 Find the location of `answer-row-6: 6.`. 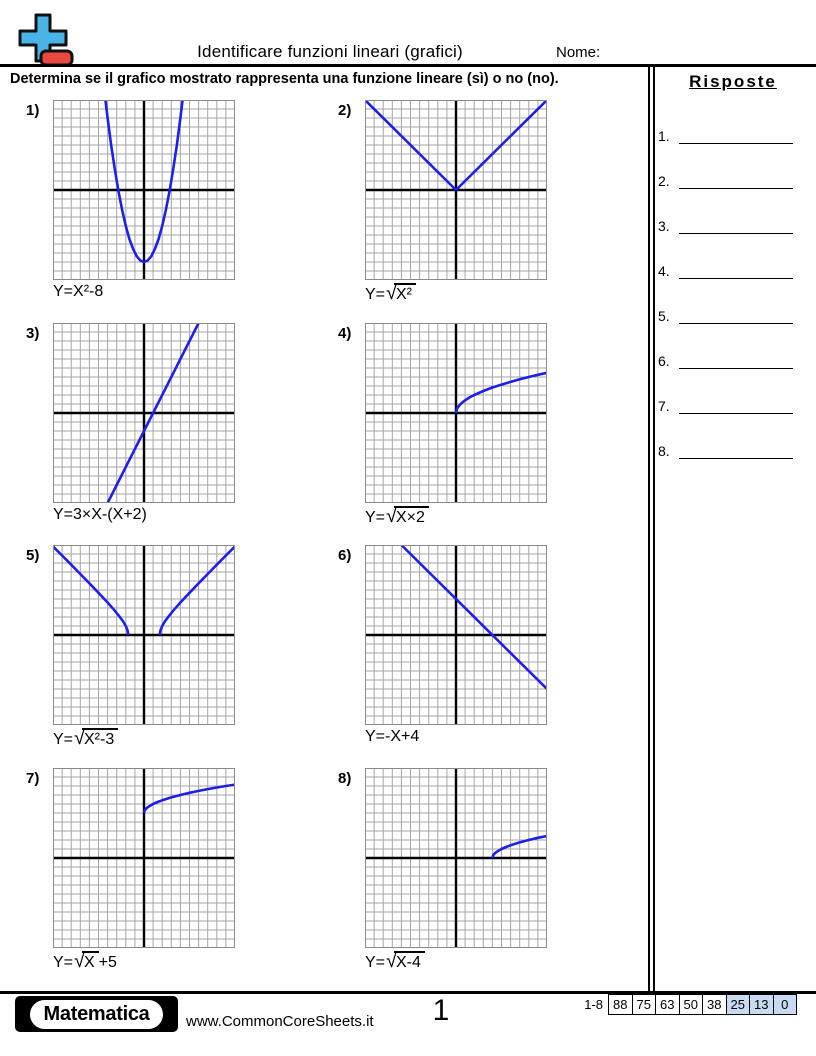

answer-row-6: 6. is located at coordinates (725, 359).